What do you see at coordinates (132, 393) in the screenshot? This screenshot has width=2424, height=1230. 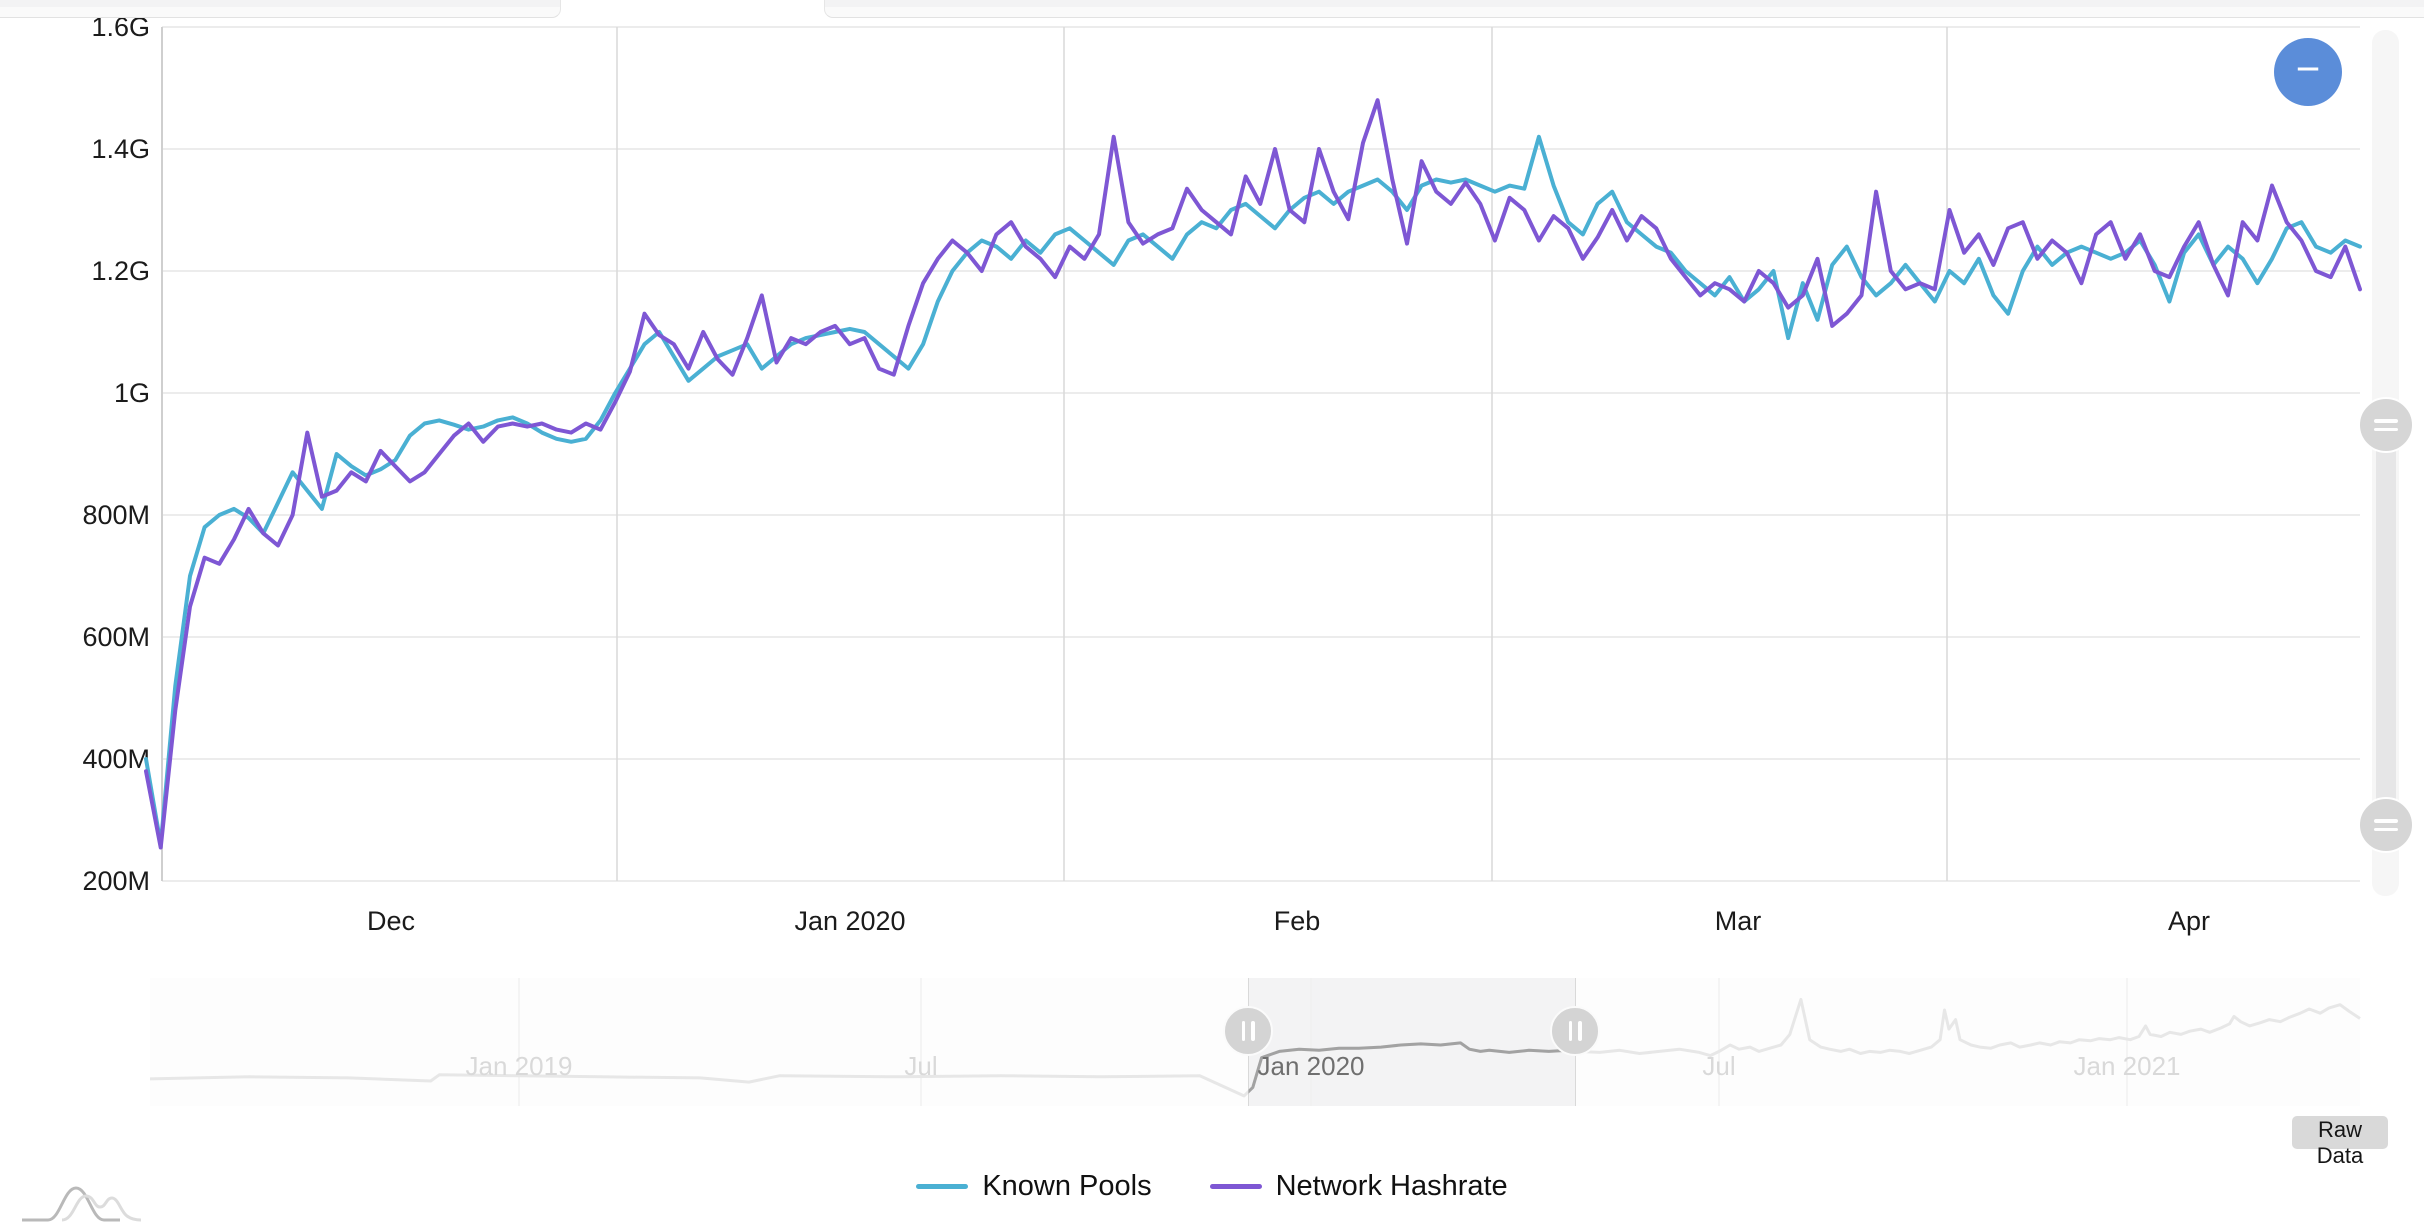 I see `y-tick-label: 1G` at bounding box center [132, 393].